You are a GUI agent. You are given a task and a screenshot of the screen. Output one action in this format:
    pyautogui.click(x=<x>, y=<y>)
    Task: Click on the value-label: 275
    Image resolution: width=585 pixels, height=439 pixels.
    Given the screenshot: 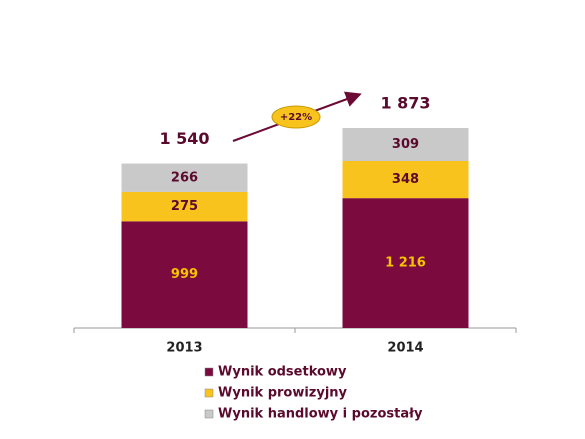 What is the action you would take?
    pyautogui.click(x=184, y=206)
    